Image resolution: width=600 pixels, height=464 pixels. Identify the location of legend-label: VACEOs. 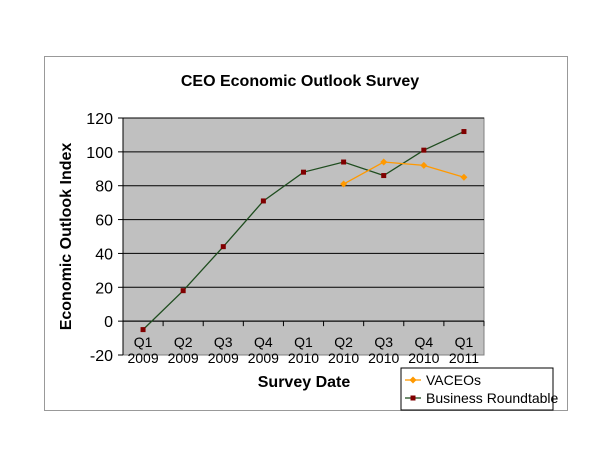
(453, 380).